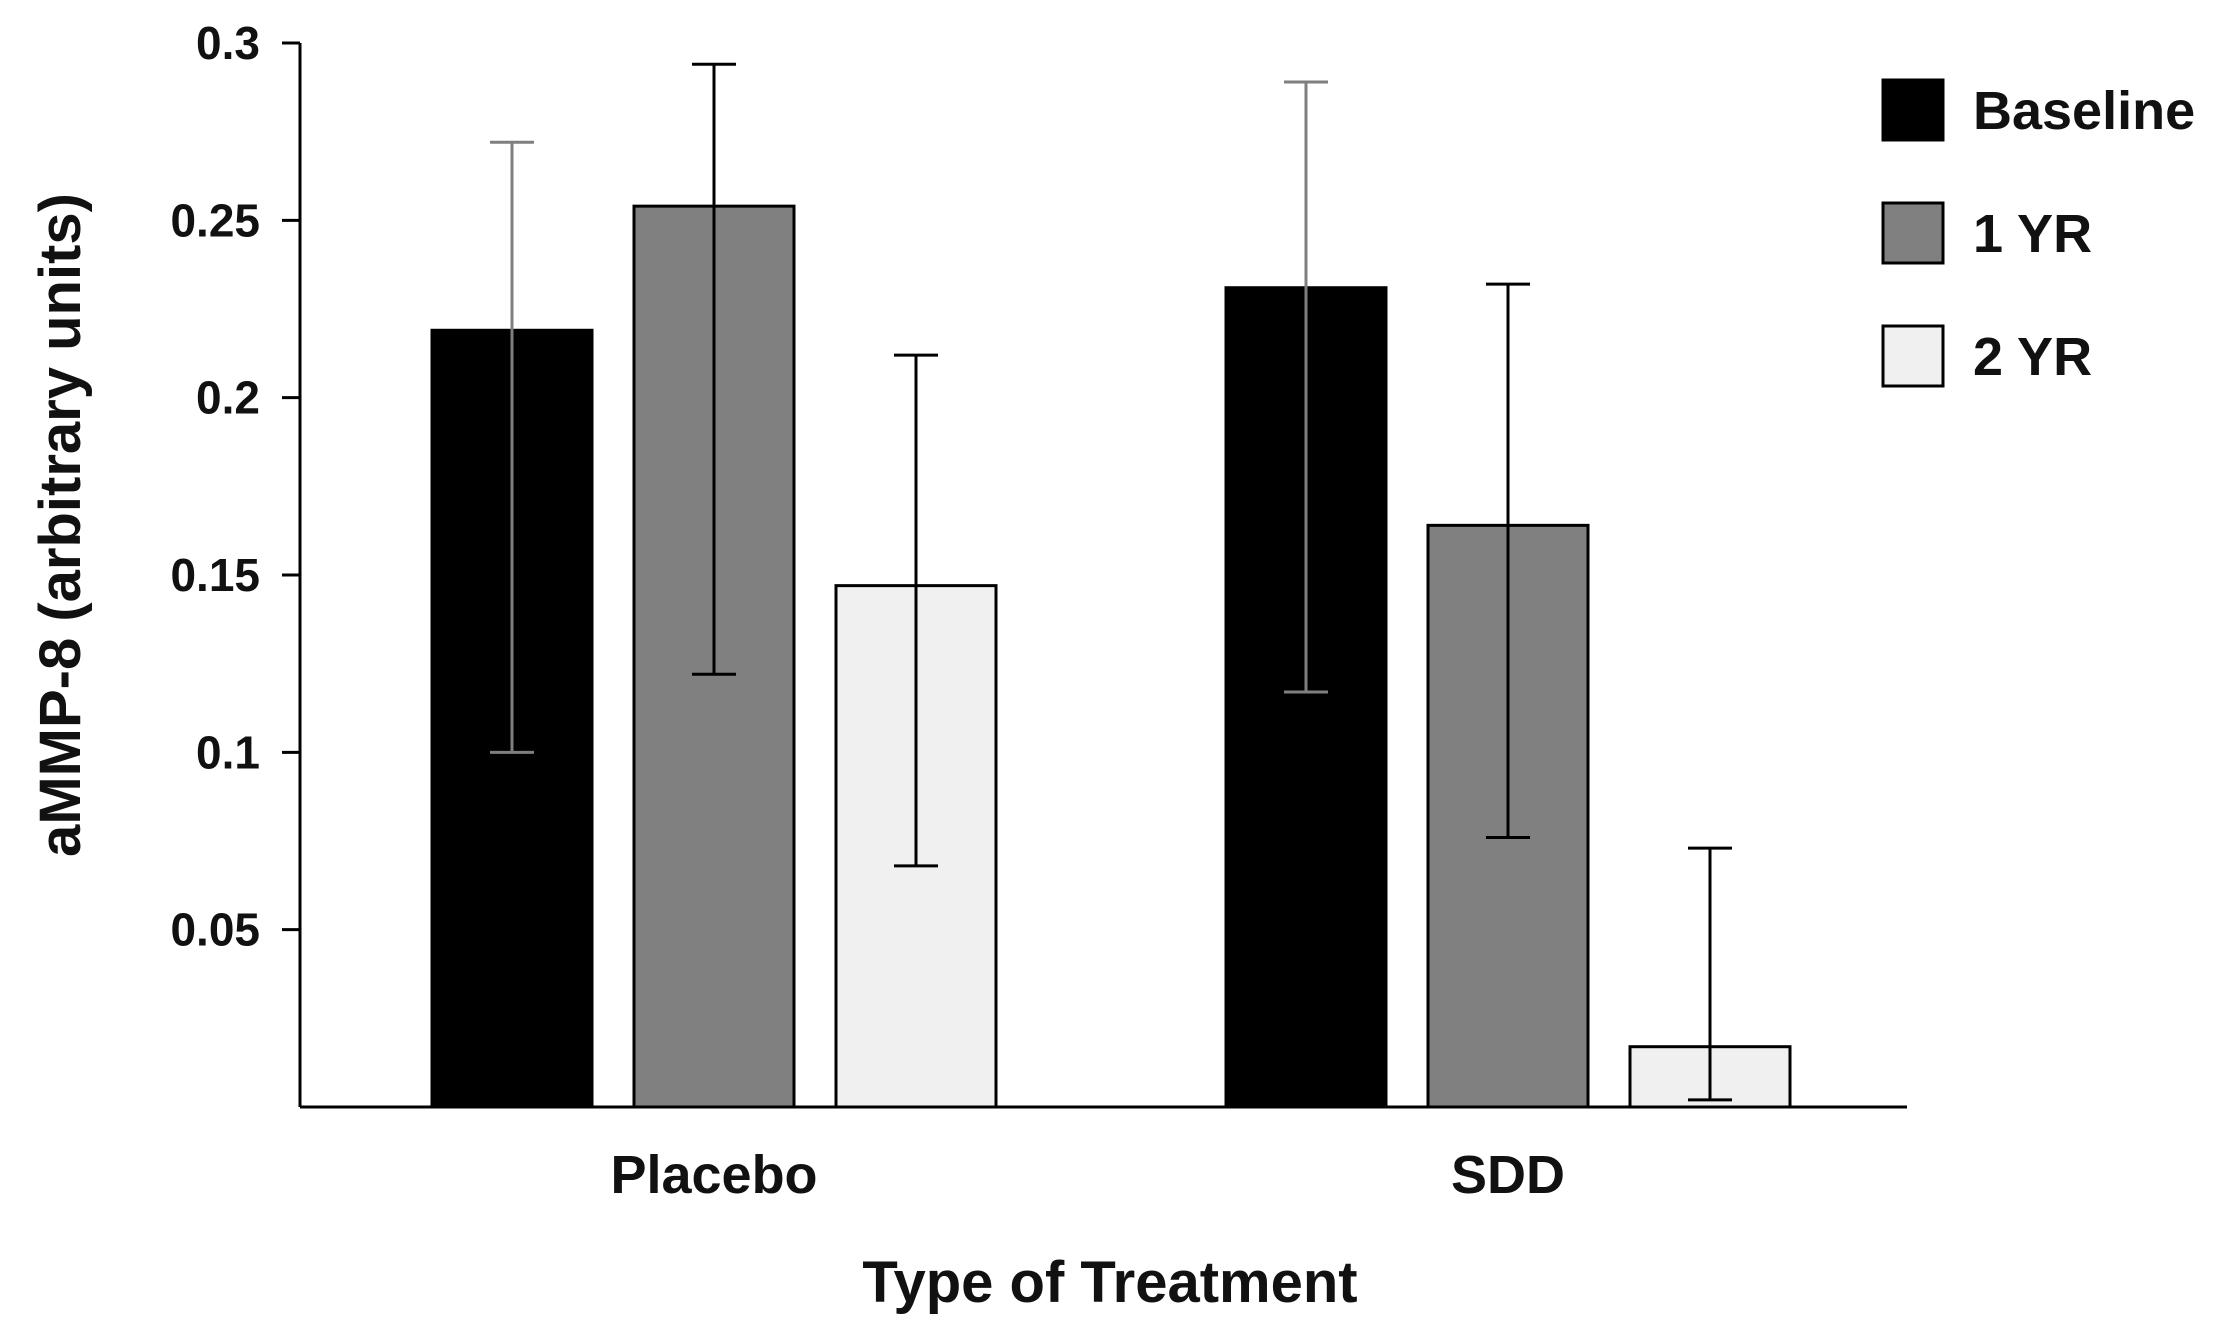  What do you see at coordinates (215, 220) in the screenshot?
I see `y-tick-label: 0.25` at bounding box center [215, 220].